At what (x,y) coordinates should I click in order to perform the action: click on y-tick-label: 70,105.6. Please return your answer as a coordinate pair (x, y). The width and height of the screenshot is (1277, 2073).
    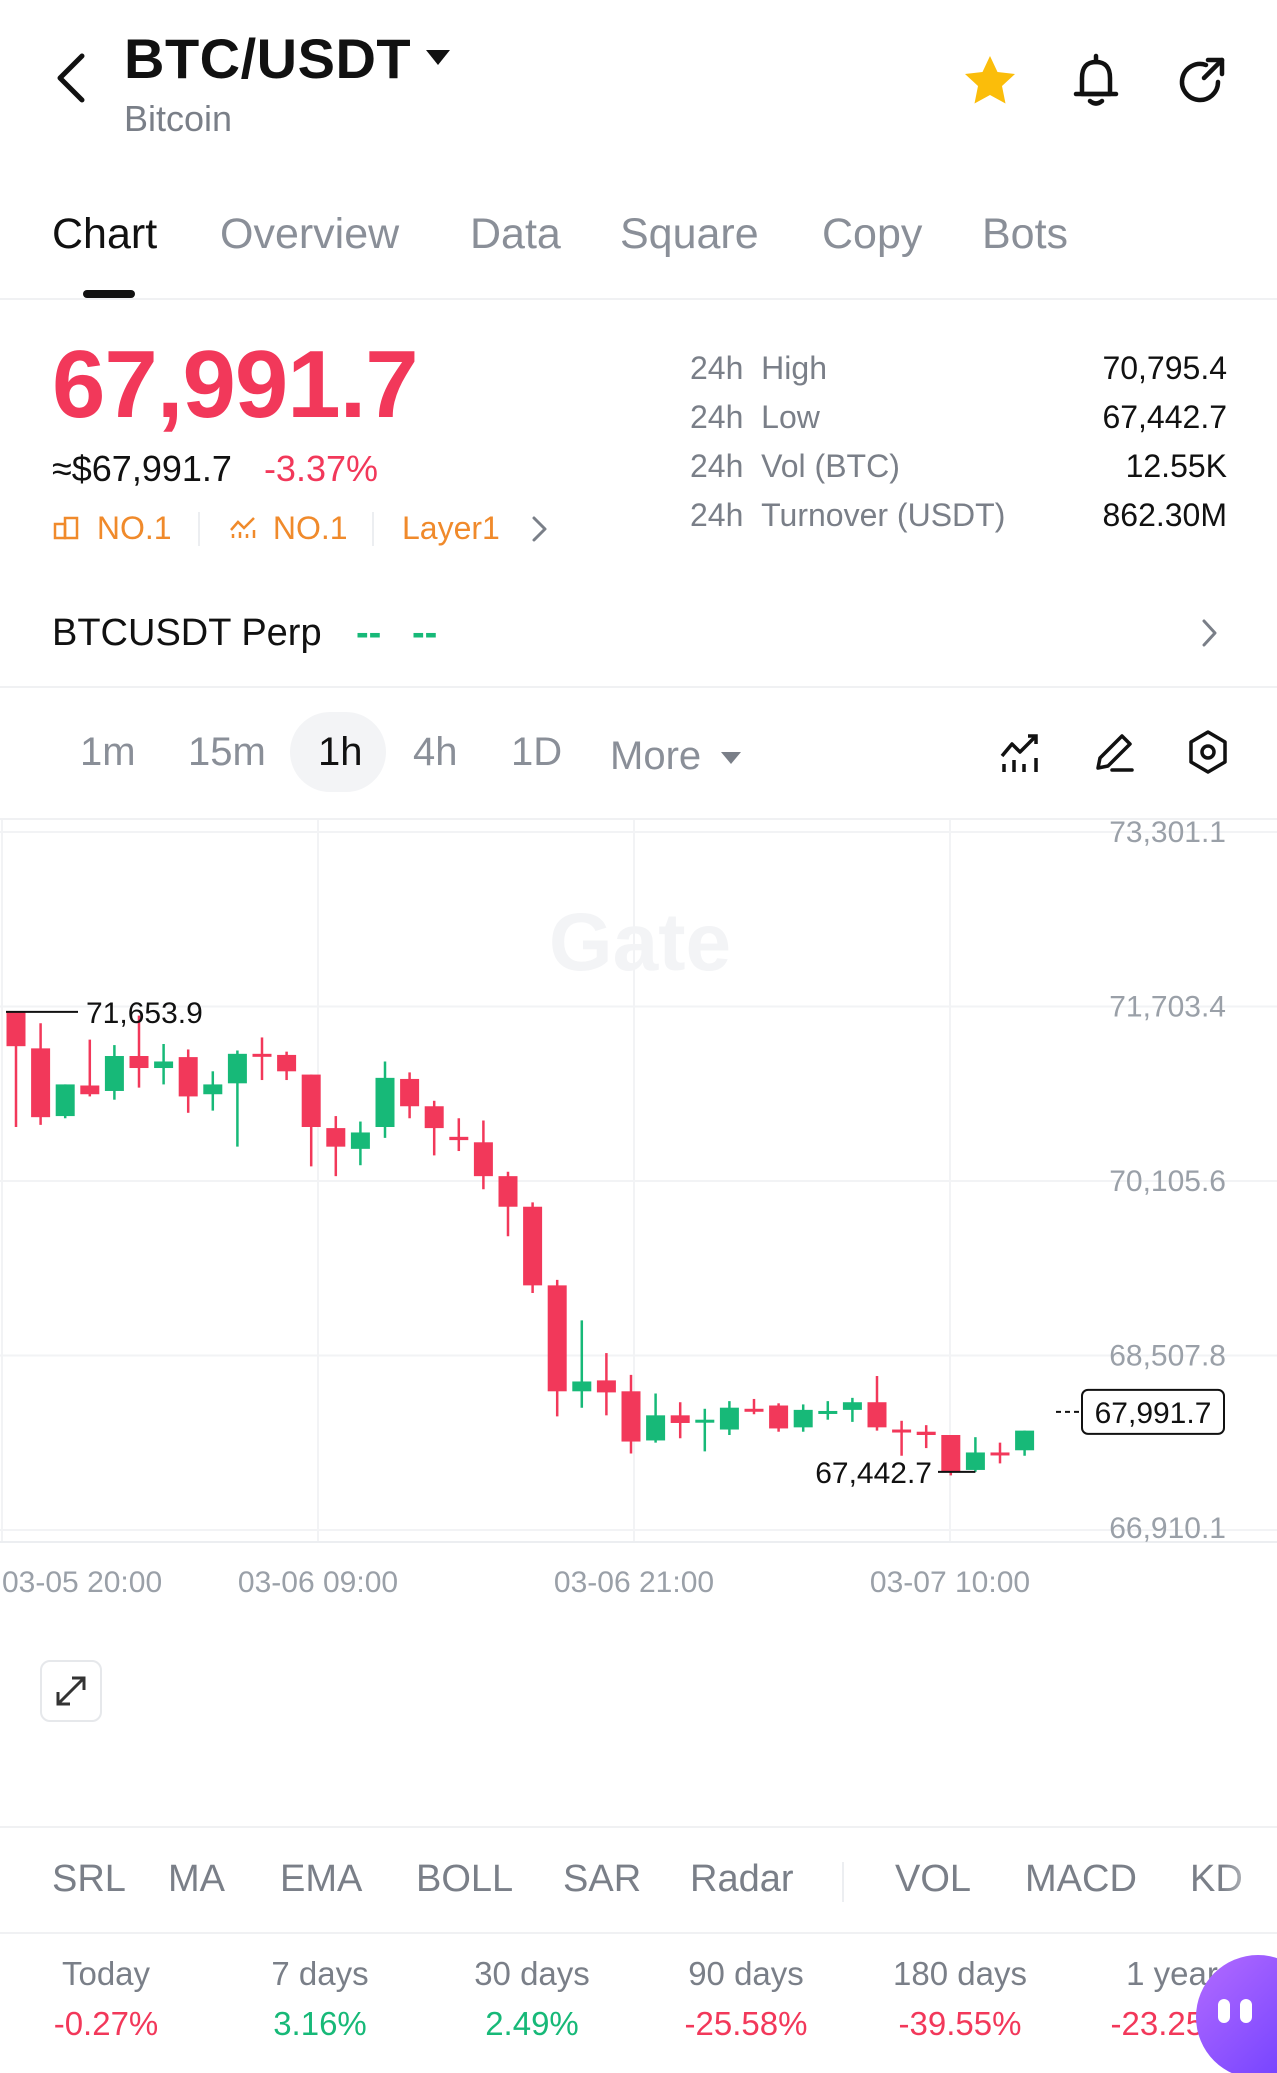
    Looking at the image, I should click on (1167, 1181).